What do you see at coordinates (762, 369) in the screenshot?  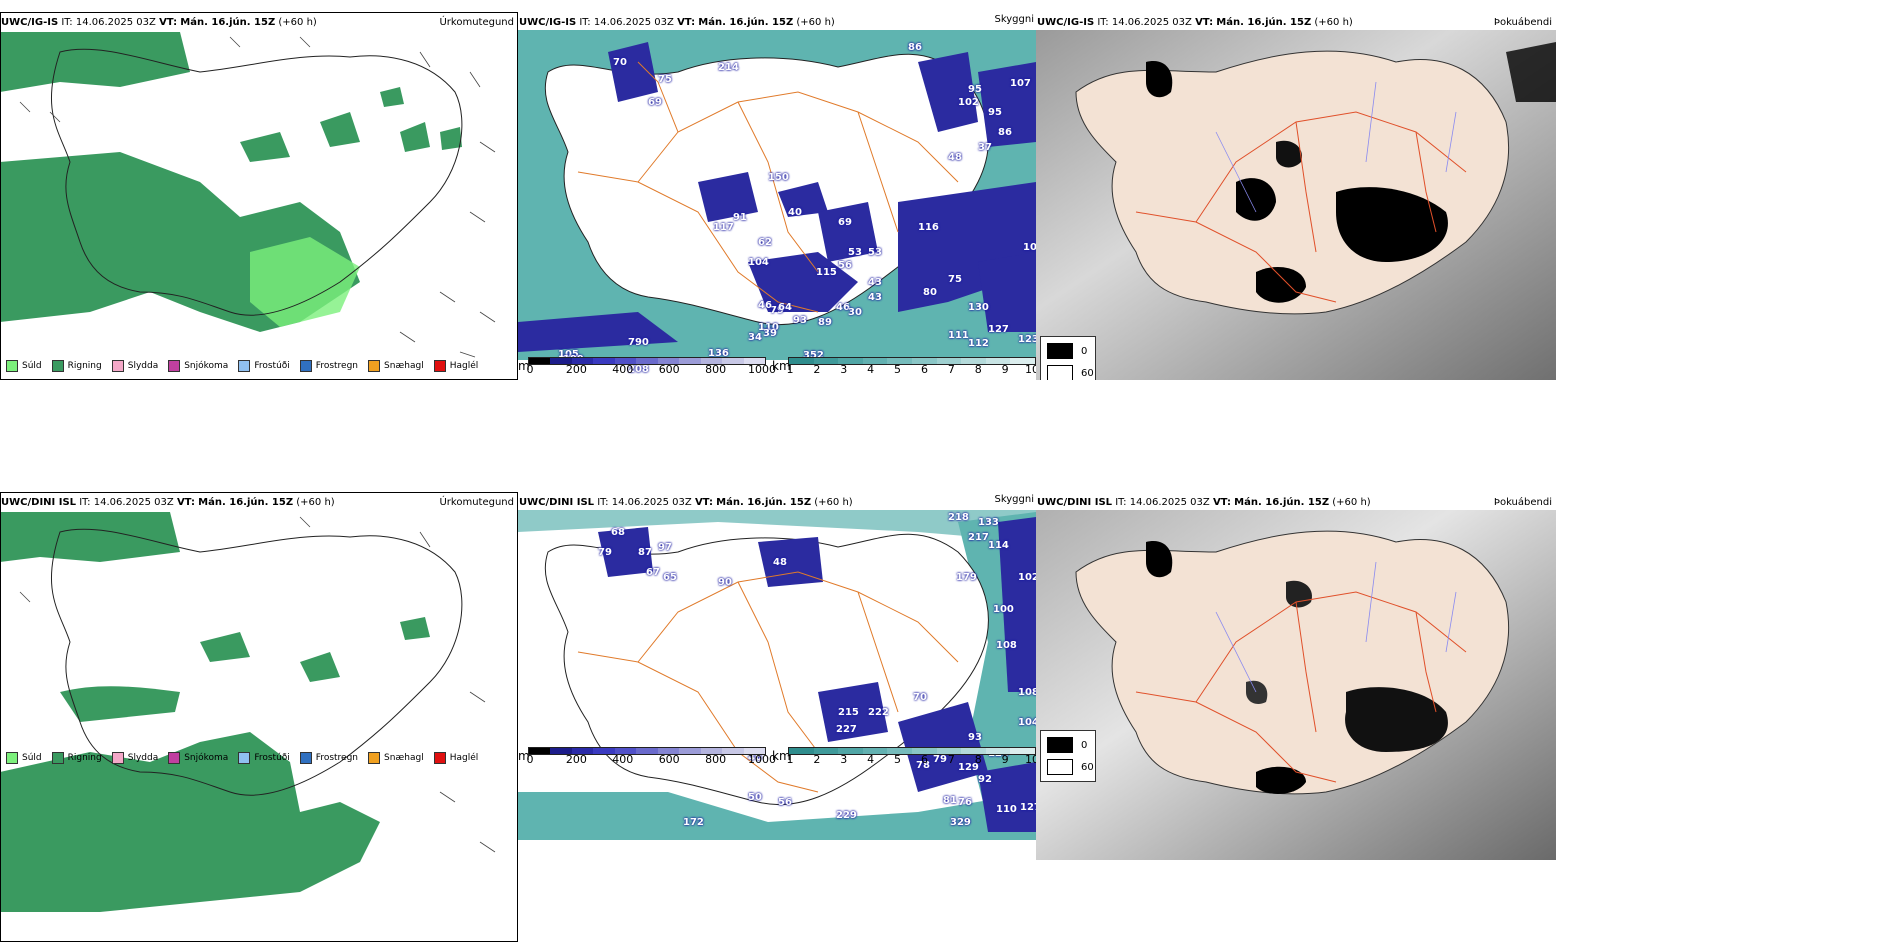 I see `colorbar-tick-label: 1000` at bounding box center [762, 369].